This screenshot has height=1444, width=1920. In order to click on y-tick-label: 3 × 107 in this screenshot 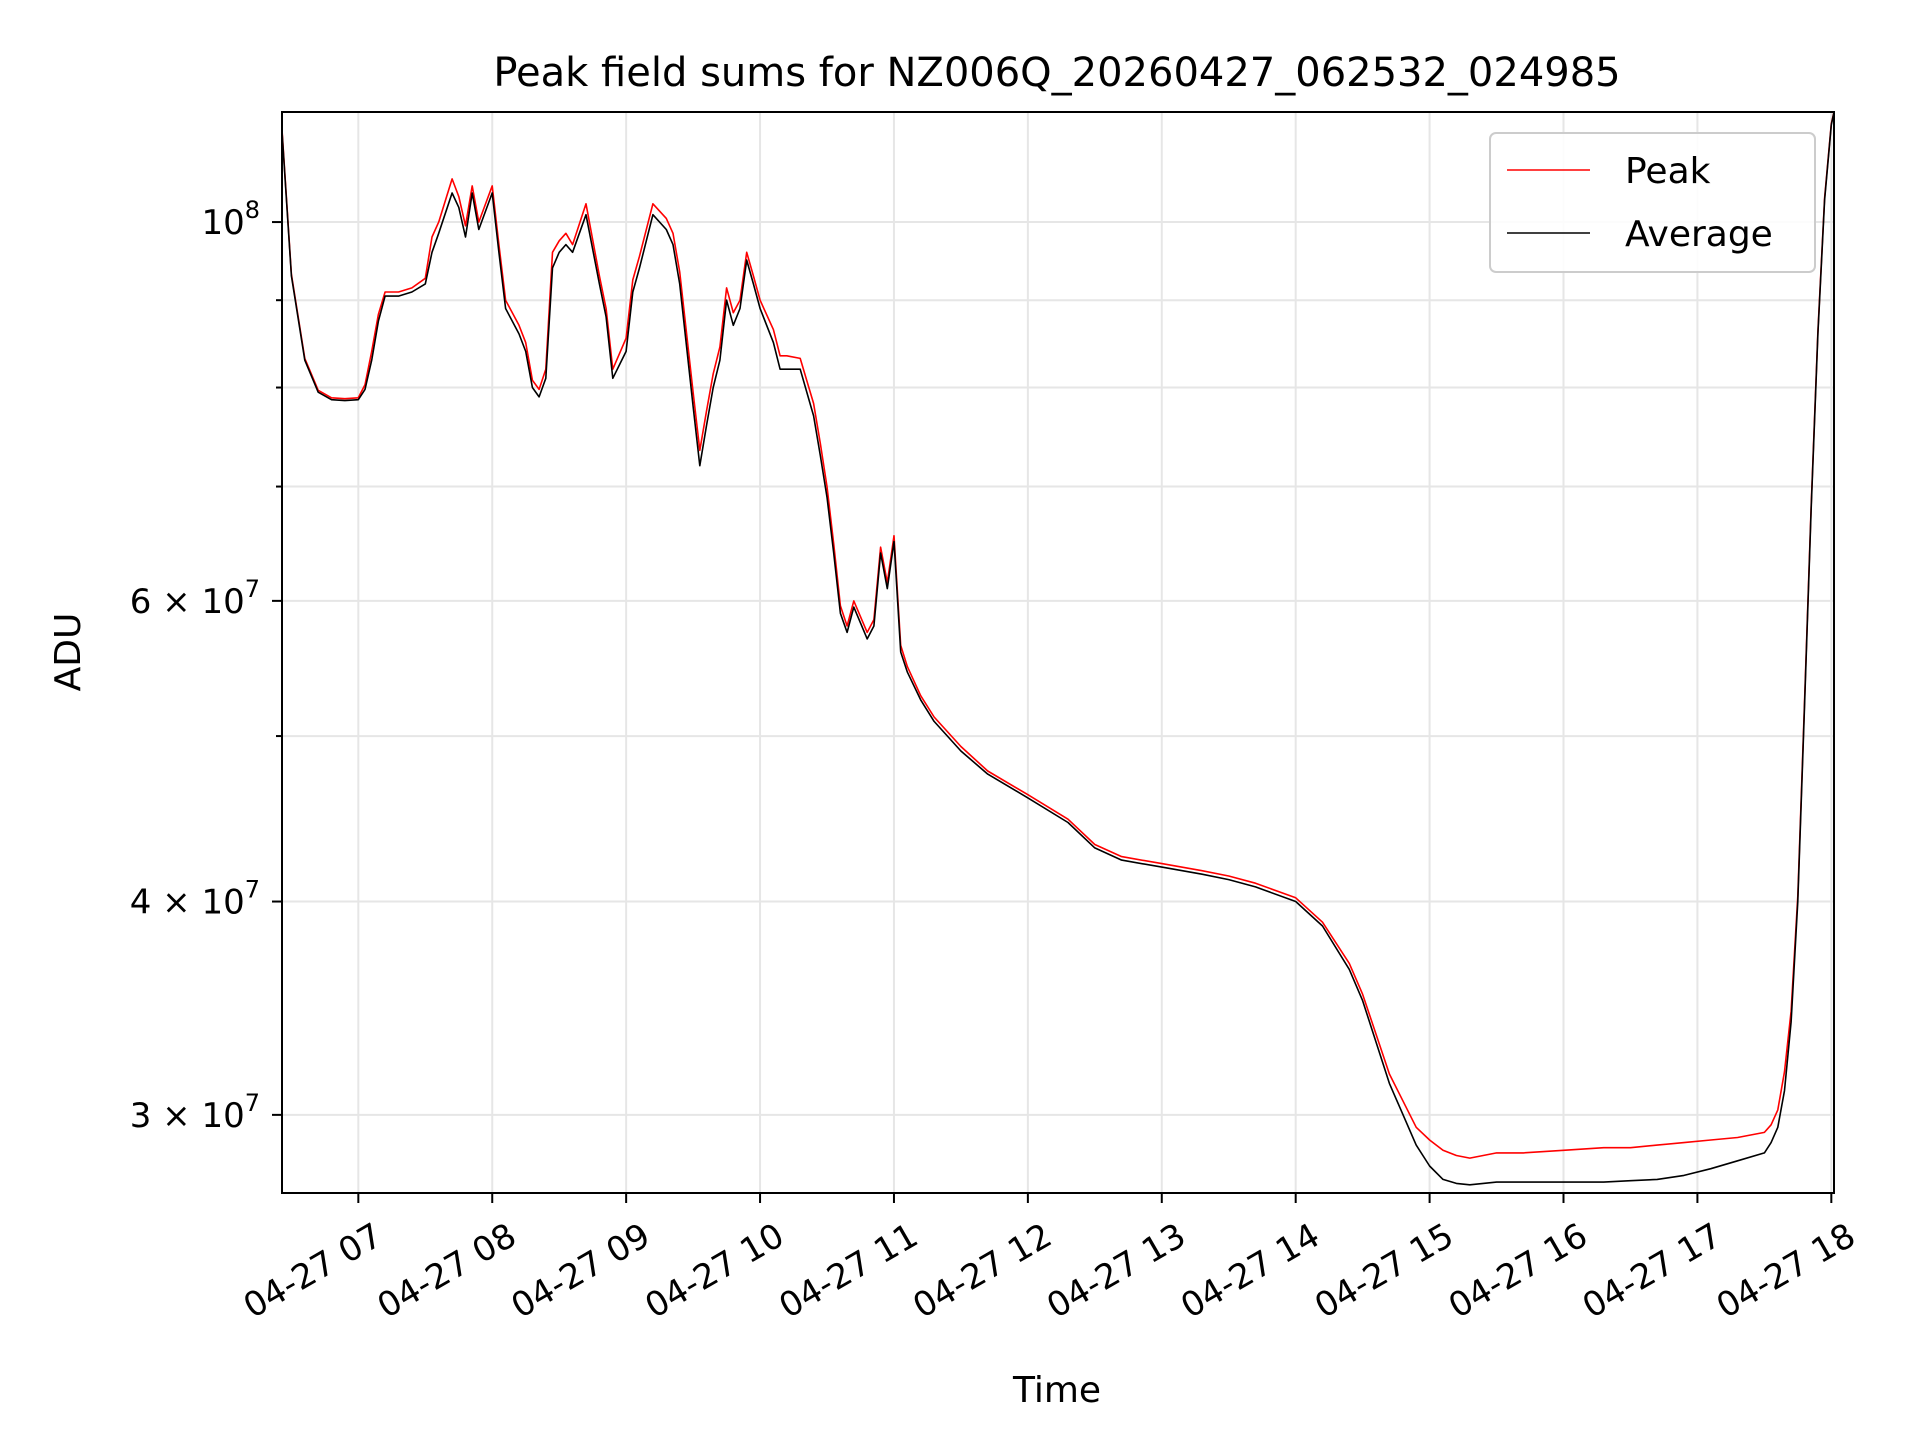, I will do `click(195, 1112)`.